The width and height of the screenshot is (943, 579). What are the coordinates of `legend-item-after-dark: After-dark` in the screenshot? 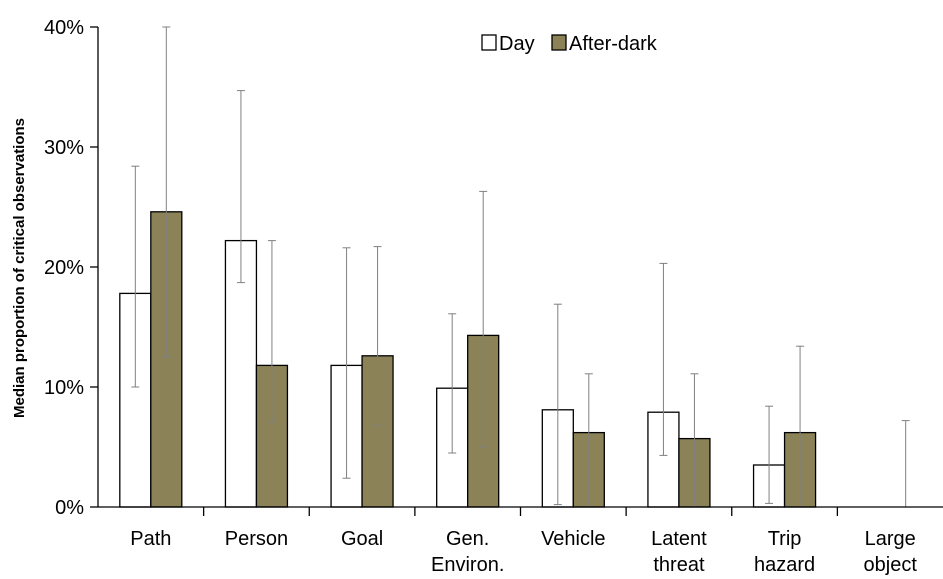 It's located at (604, 44).